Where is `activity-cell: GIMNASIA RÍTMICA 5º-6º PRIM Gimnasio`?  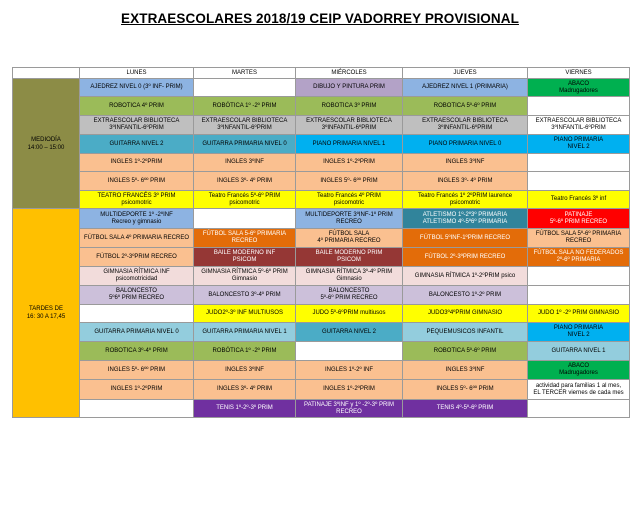
activity-cell: GIMNASIA RÍTMICA 5º-6º PRIM Gimnasio is located at coordinates (244, 276).